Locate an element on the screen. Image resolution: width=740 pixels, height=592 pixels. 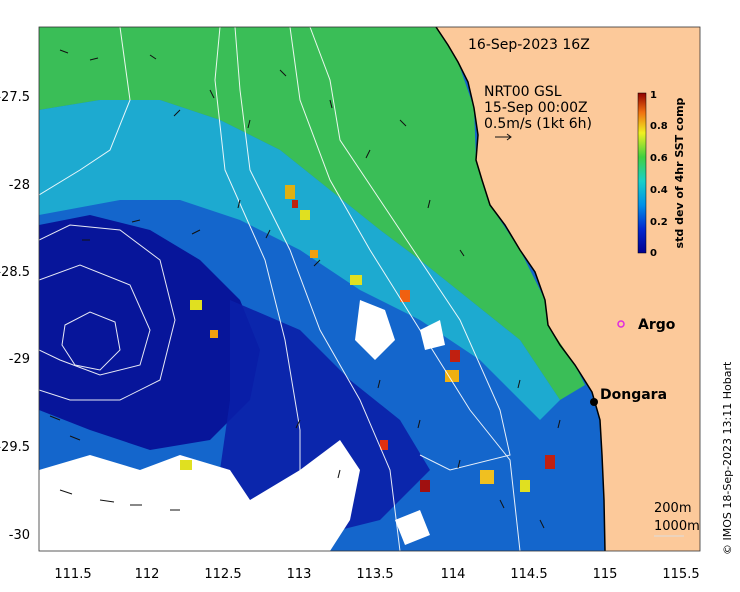
colorbar-tick: 1 is located at coordinates (653, 95).